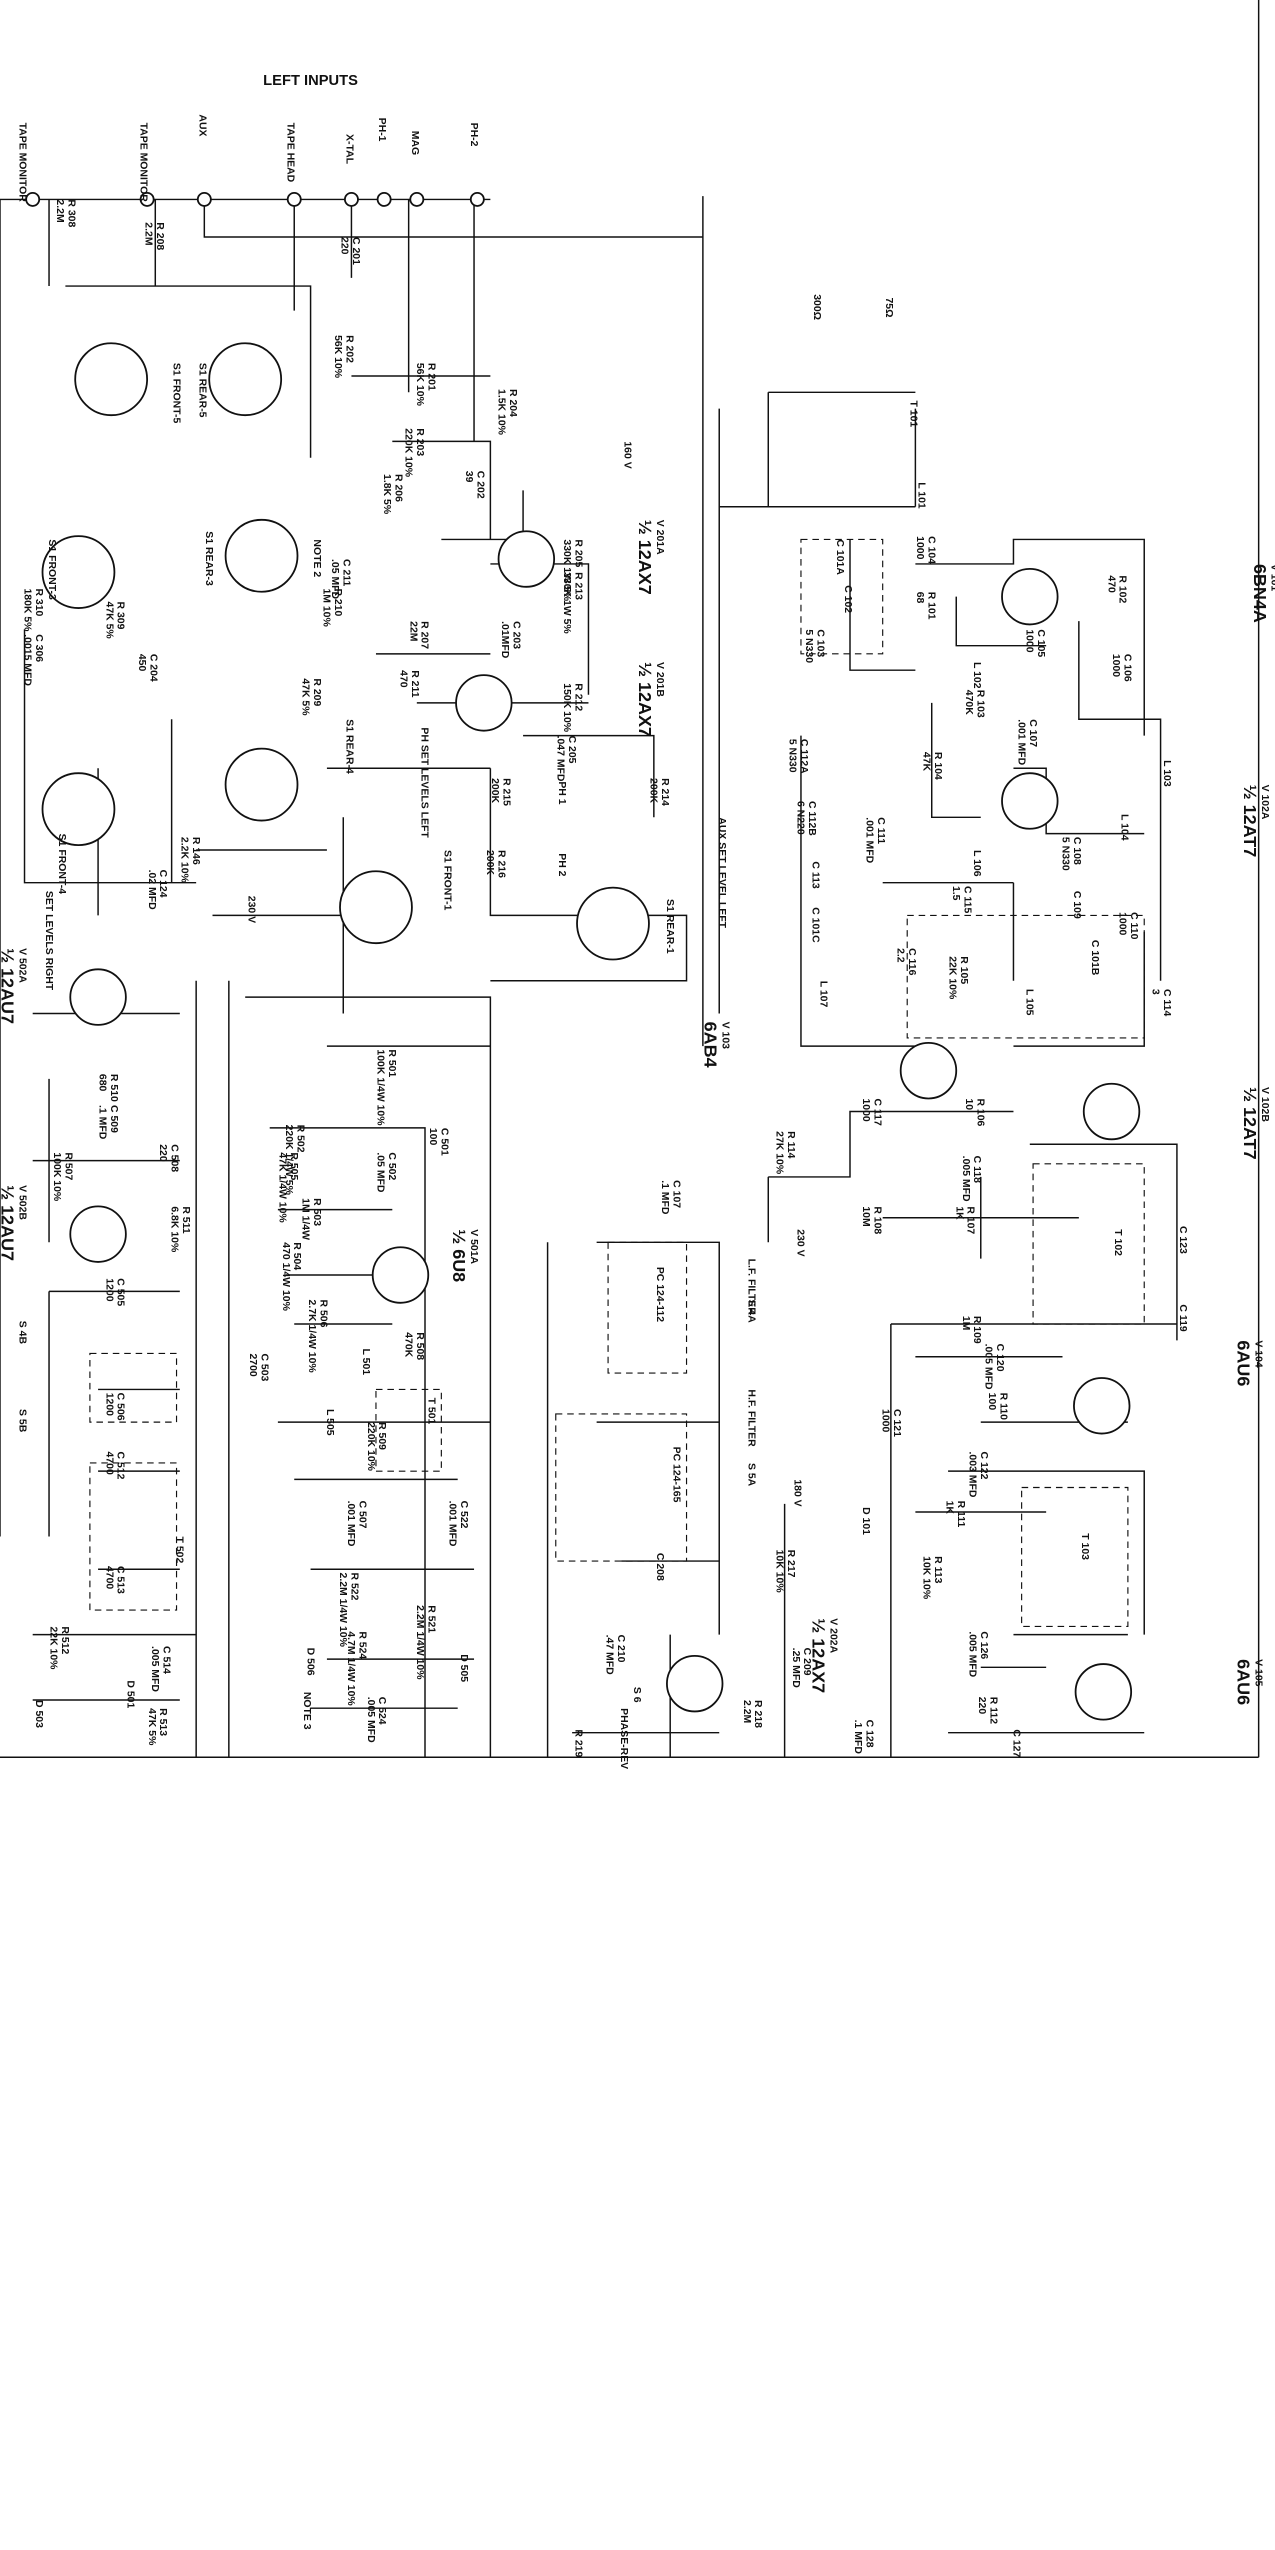 The image size is (1275, 2550). Describe the element at coordinates (1257, 1673) in the screenshot. I see `tube-ref: V 105` at that location.